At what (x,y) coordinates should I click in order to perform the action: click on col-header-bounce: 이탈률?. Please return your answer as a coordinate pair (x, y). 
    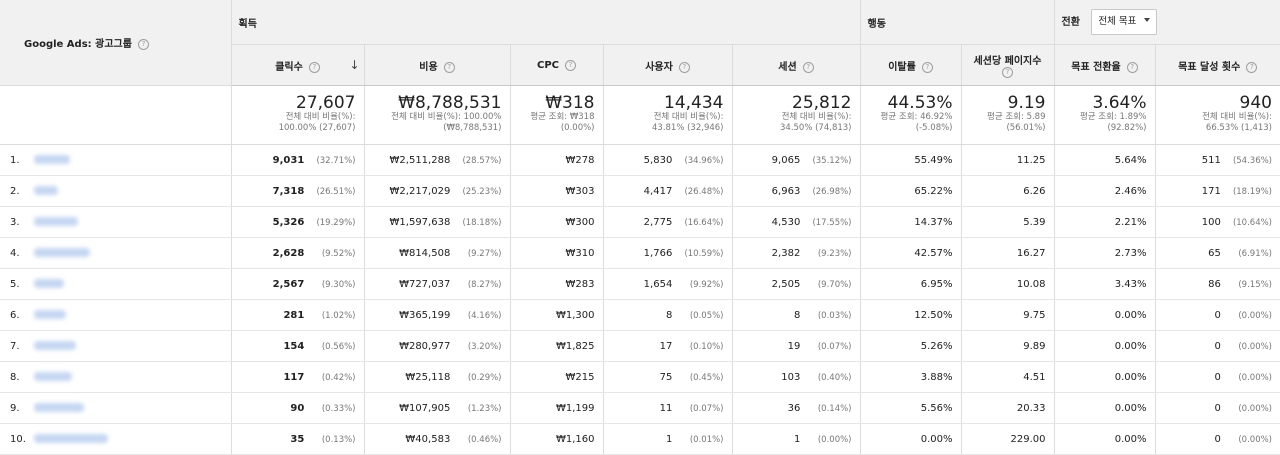
    Looking at the image, I should click on (910, 65).